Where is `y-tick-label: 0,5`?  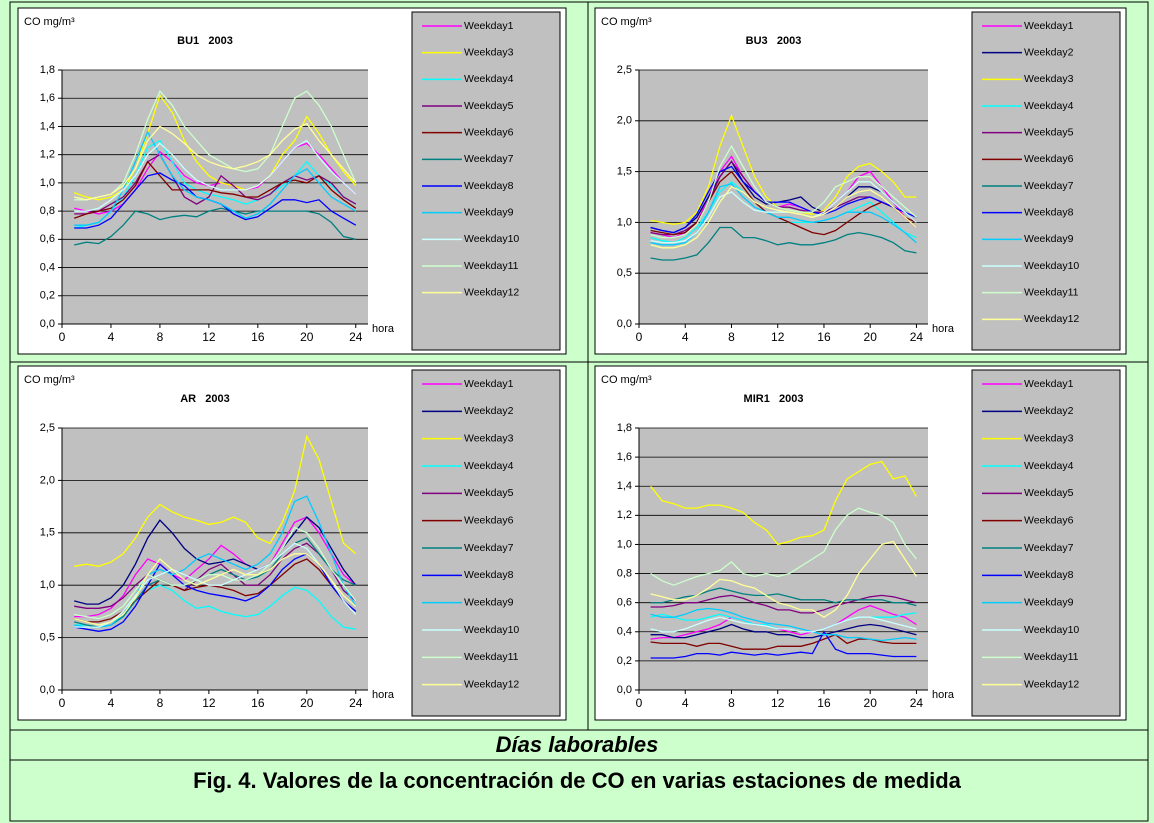
y-tick-label: 0,5 is located at coordinates (624, 273).